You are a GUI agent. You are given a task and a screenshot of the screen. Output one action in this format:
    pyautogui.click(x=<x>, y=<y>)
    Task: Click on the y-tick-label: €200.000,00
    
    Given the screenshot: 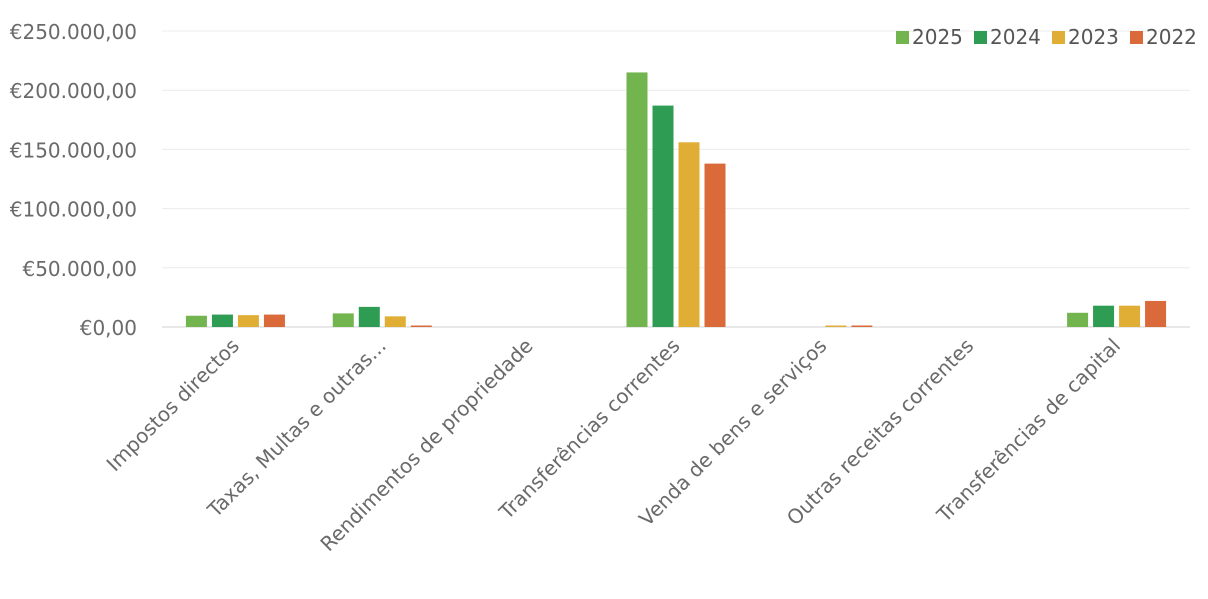 What is the action you would take?
    pyautogui.click(x=73, y=91)
    